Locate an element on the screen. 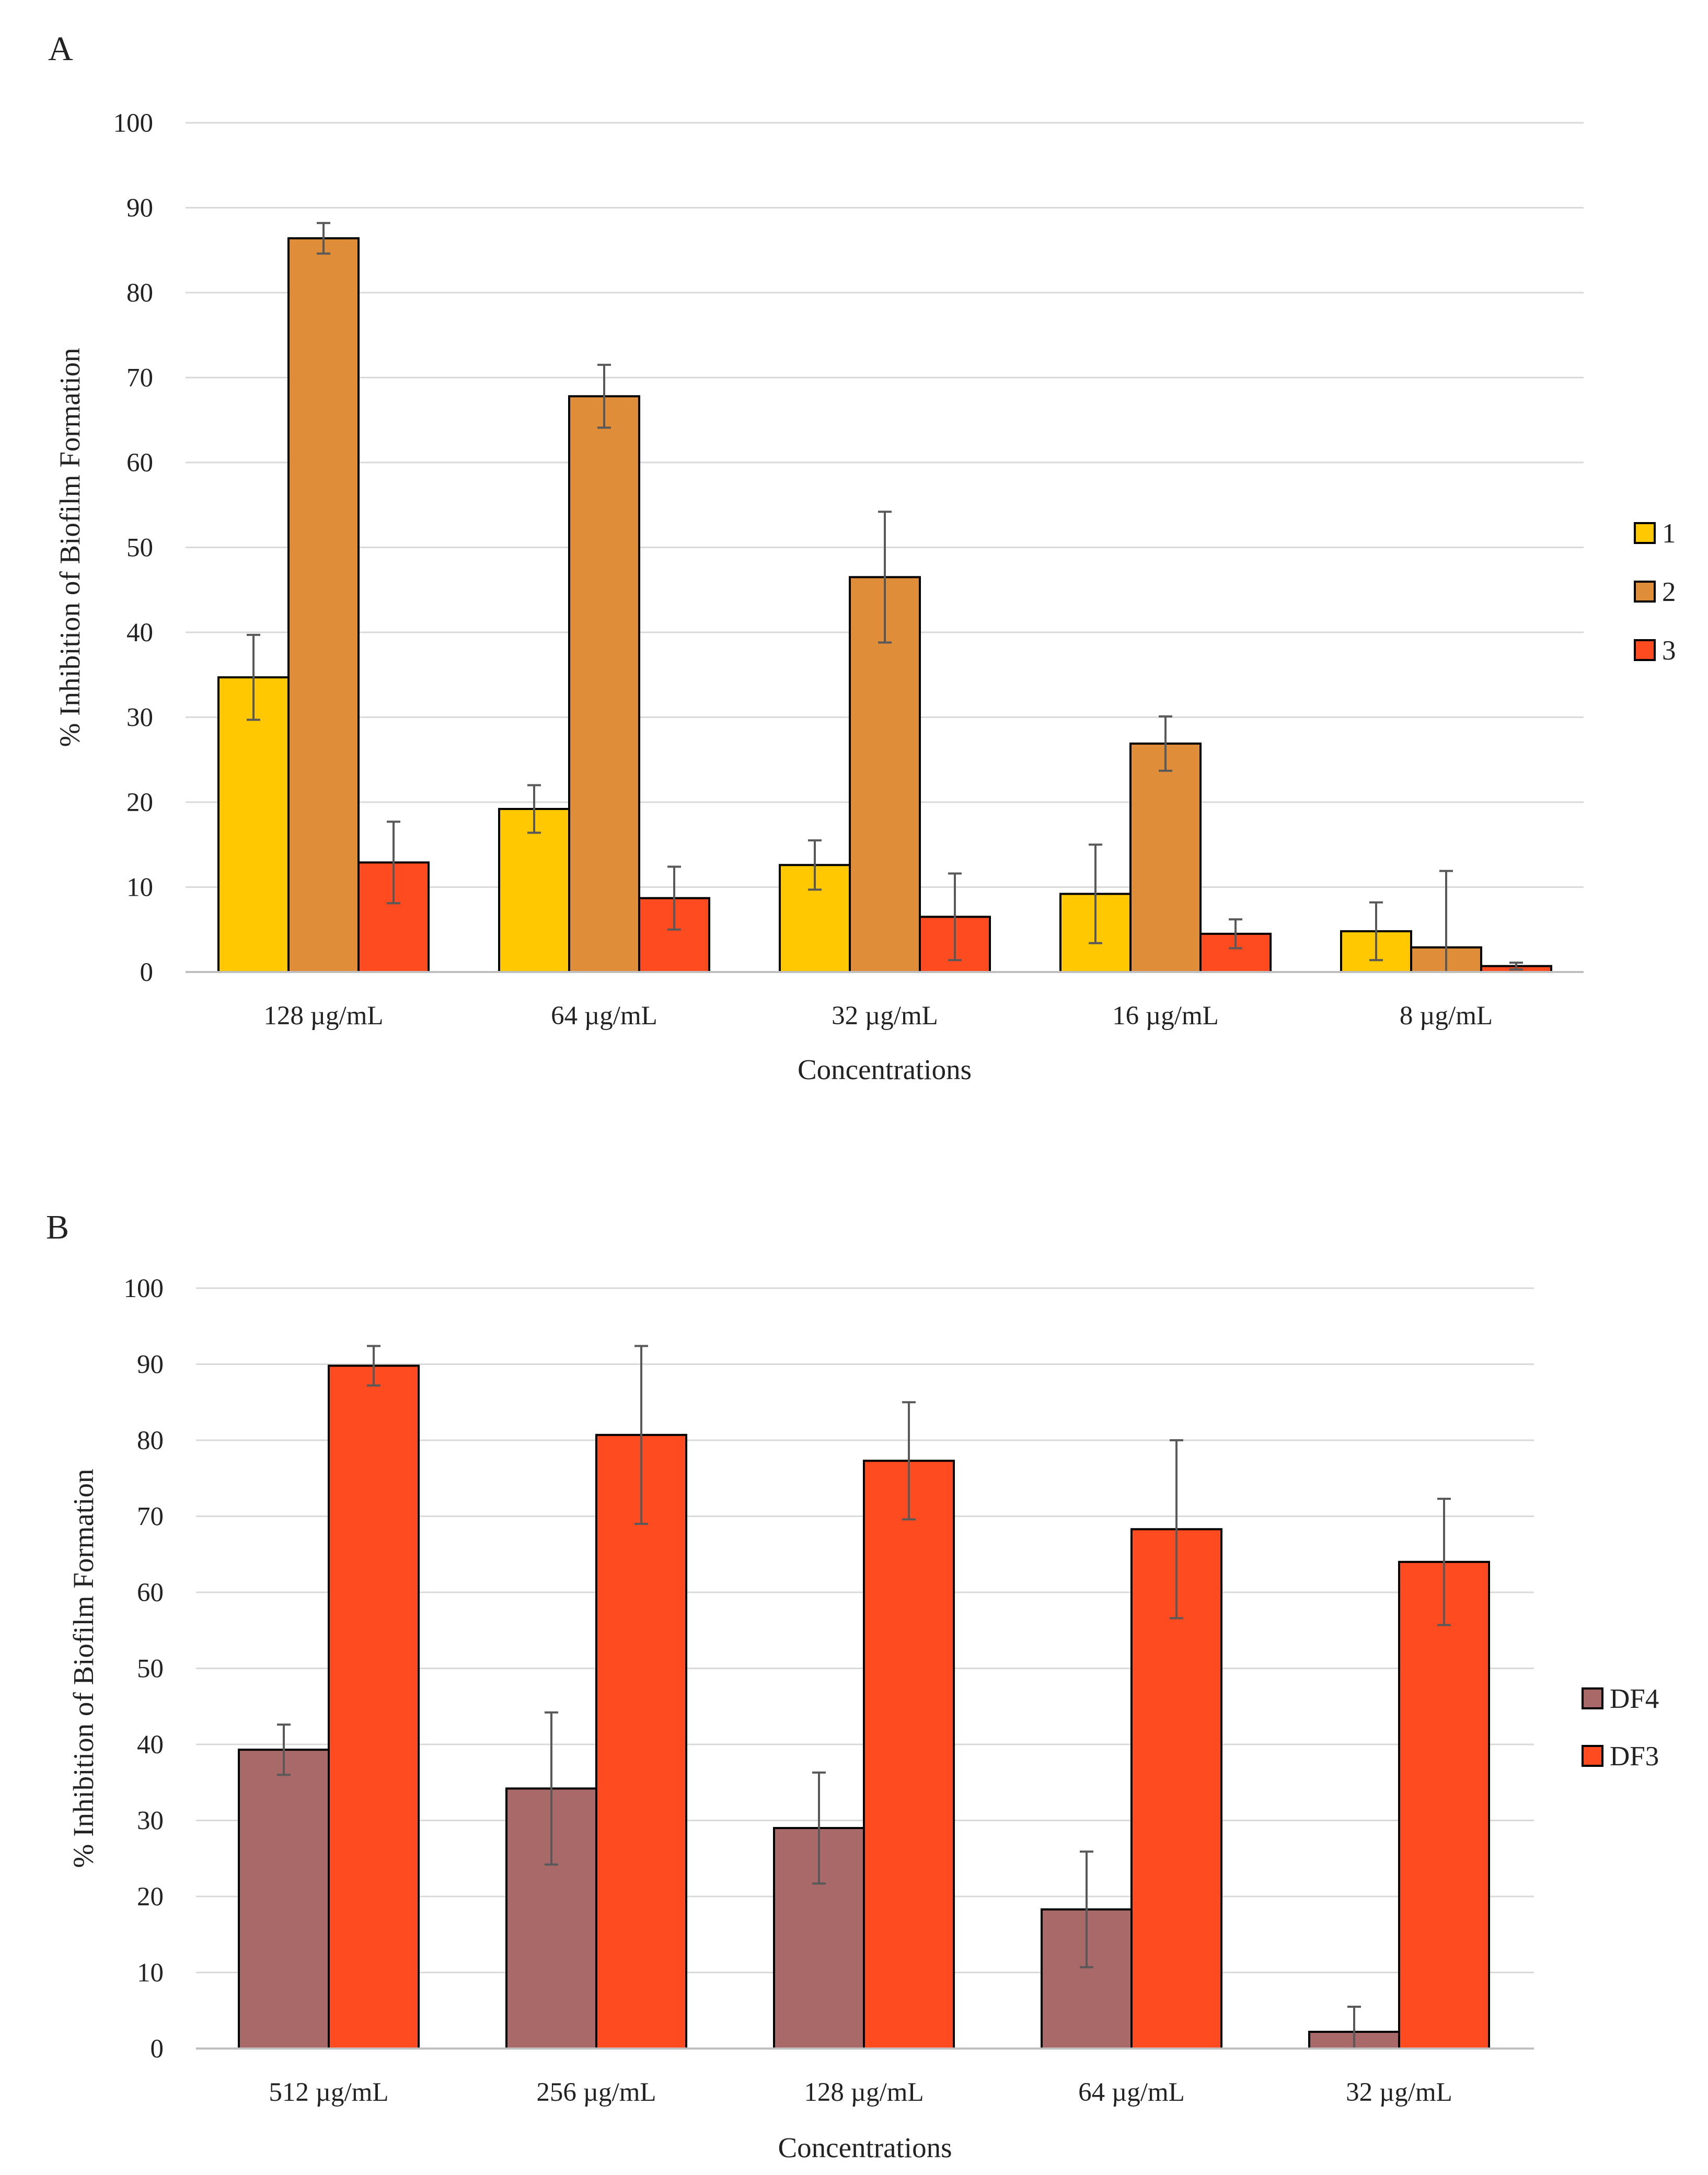 The width and height of the screenshot is (1708, 2175). x-tick-label: 8 µg/mL is located at coordinates (1446, 1016).